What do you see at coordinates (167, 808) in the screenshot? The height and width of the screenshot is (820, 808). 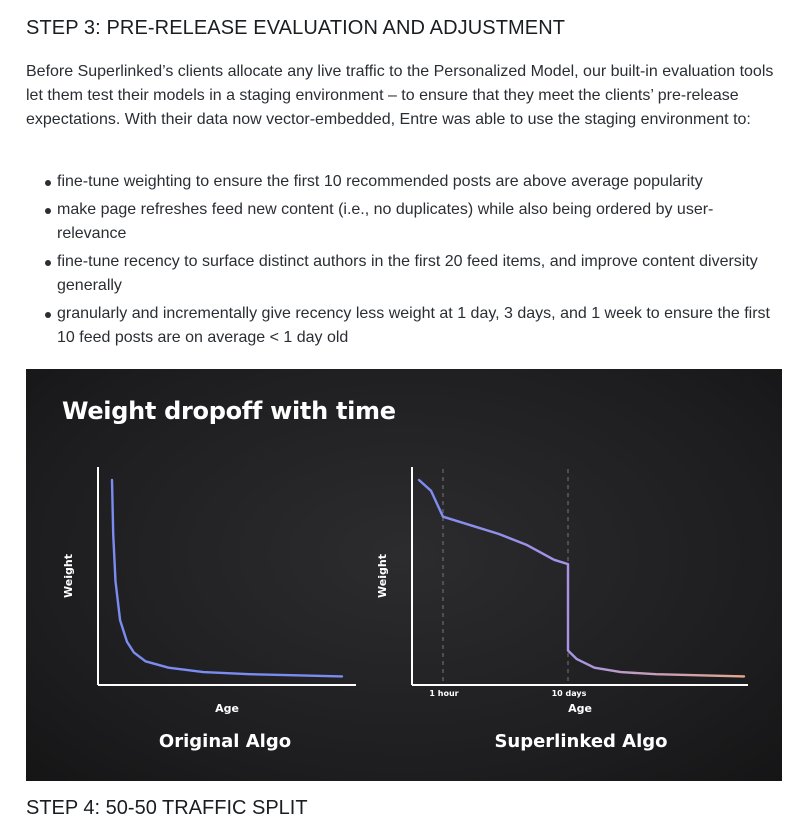 I see `next-section-heading: STEP 4: 50-50 TRAFFIC SPLIT` at bounding box center [167, 808].